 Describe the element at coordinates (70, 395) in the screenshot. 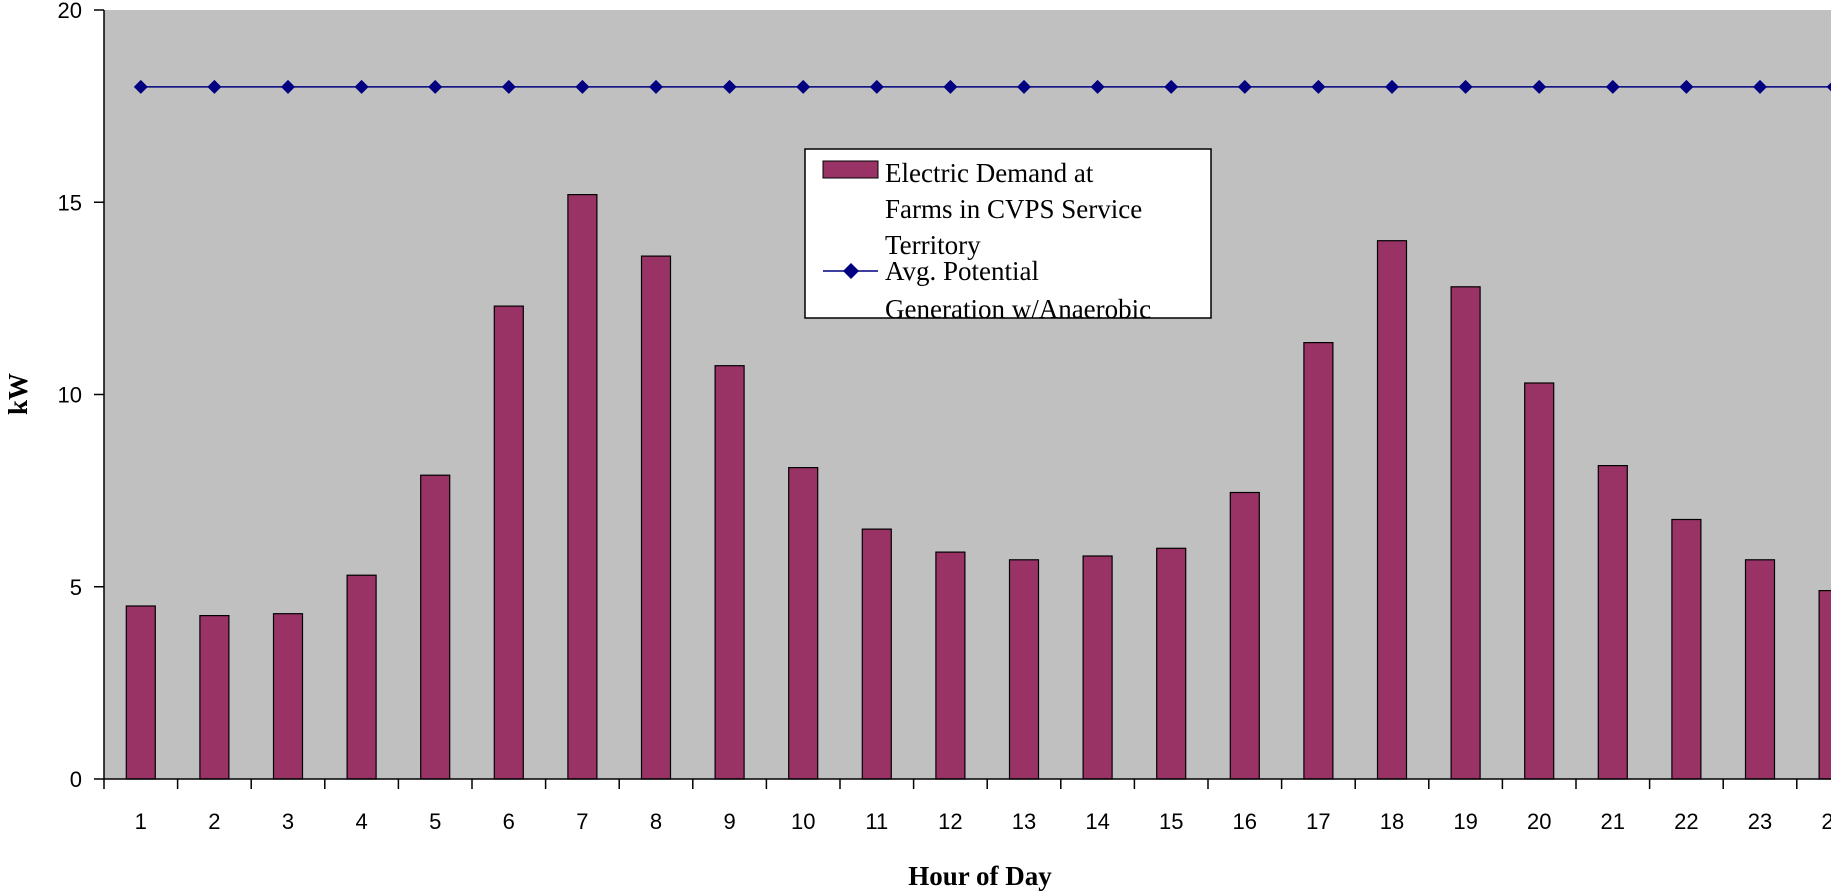

I see `y-tick-label: 10` at that location.